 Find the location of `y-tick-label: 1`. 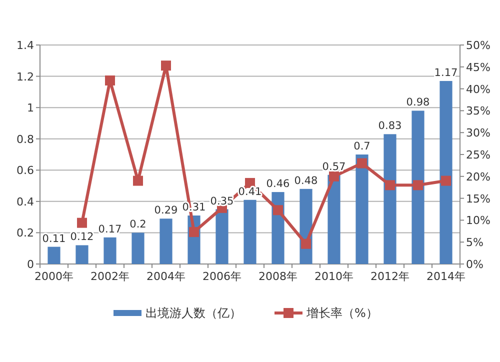

y-tick-label: 1 is located at coordinates (30, 108).